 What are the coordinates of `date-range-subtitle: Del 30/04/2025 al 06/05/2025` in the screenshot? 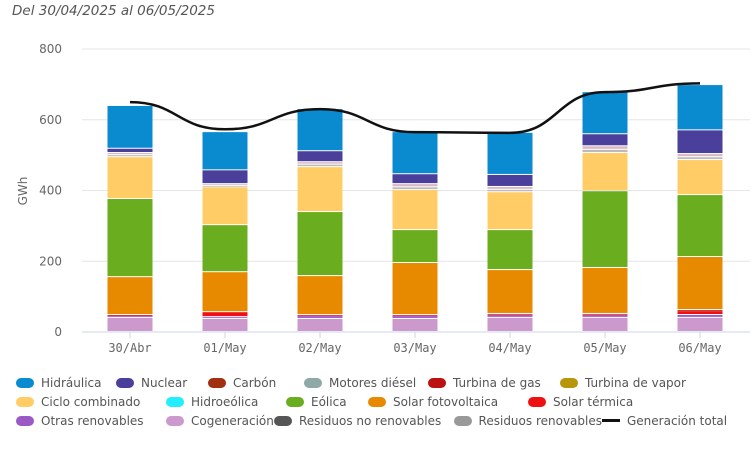 It's located at (113, 11).